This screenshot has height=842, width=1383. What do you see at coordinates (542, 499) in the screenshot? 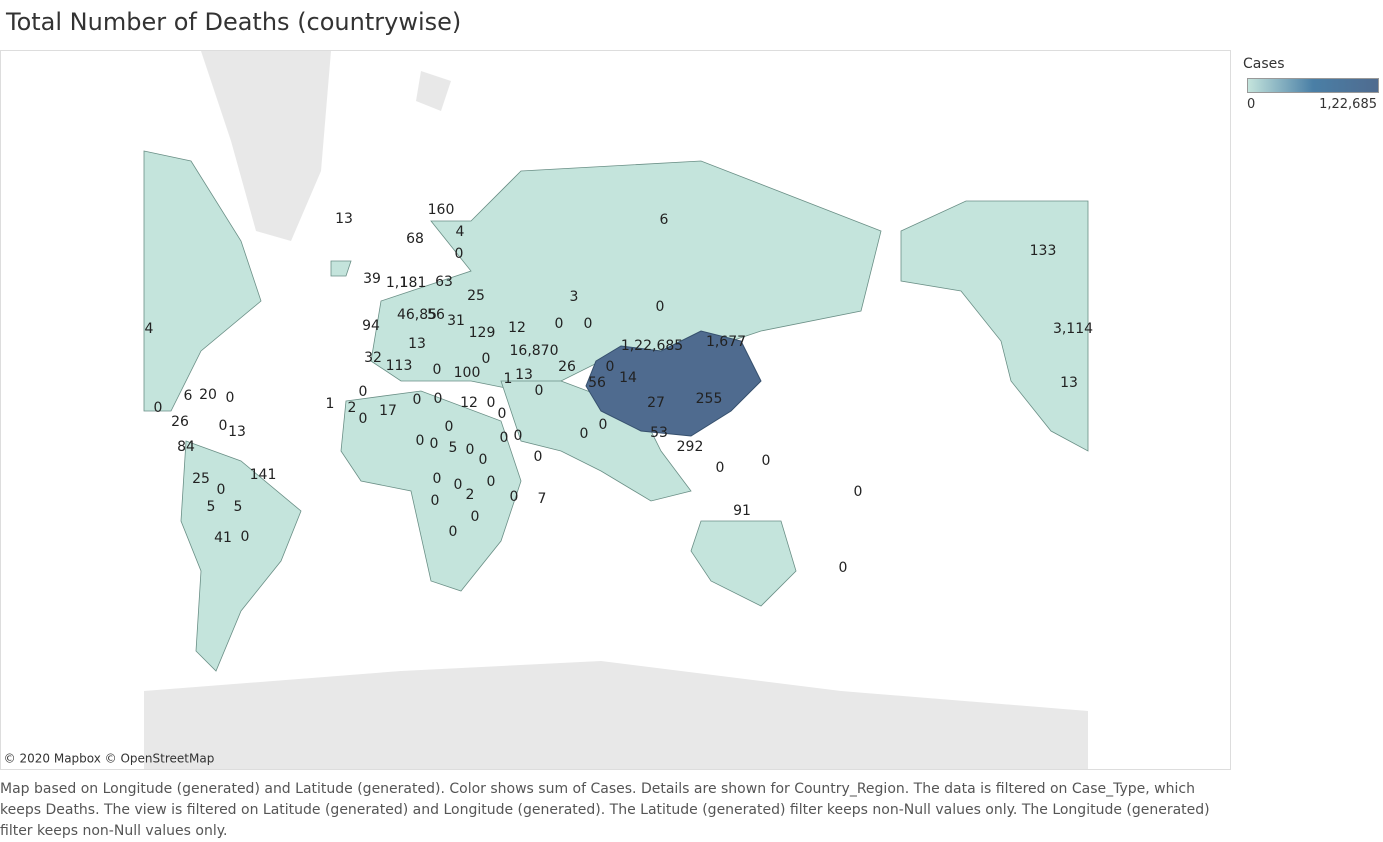
I see `country-label: 7` at bounding box center [542, 499].